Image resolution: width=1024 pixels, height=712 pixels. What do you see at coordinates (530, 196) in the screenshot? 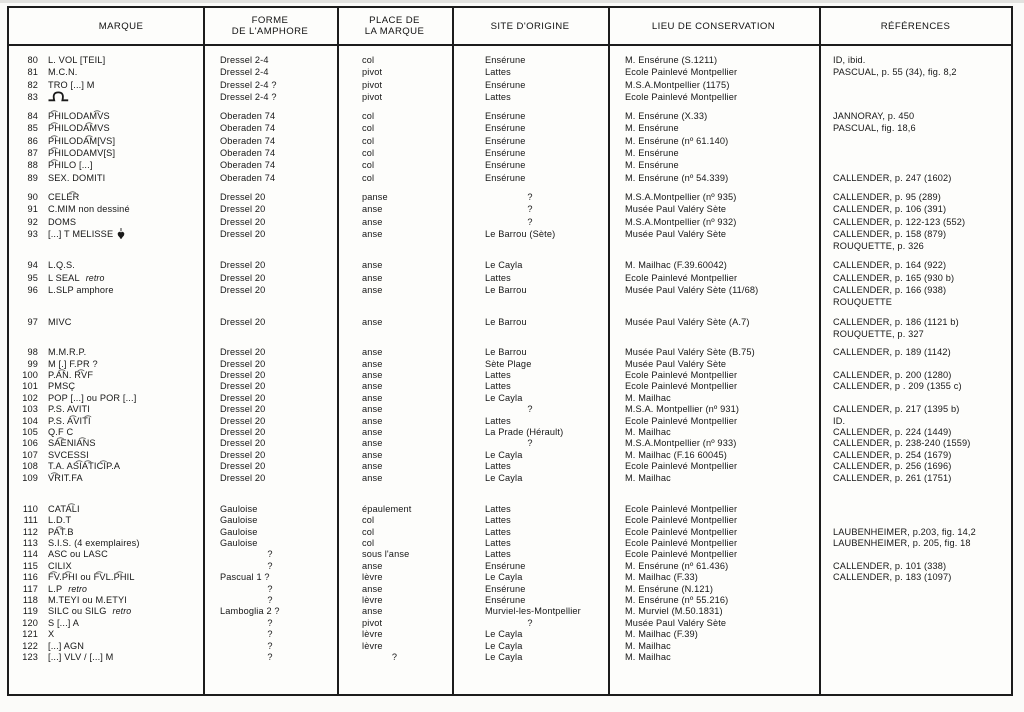
I see `cell-site-origine: ?` at bounding box center [530, 196].